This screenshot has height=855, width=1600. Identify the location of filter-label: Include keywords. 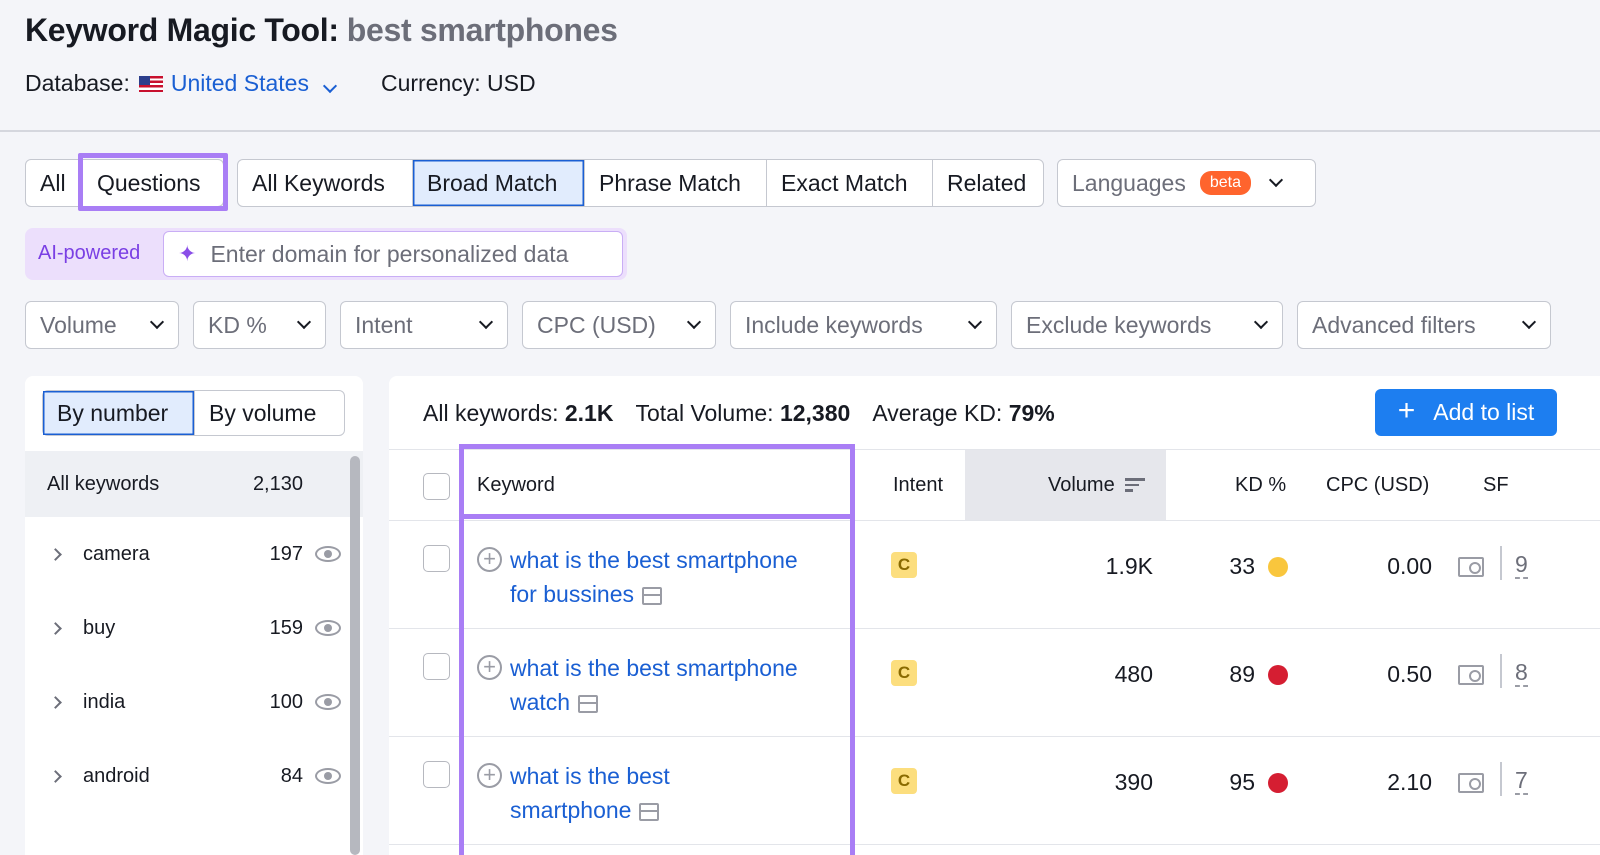
(834, 324).